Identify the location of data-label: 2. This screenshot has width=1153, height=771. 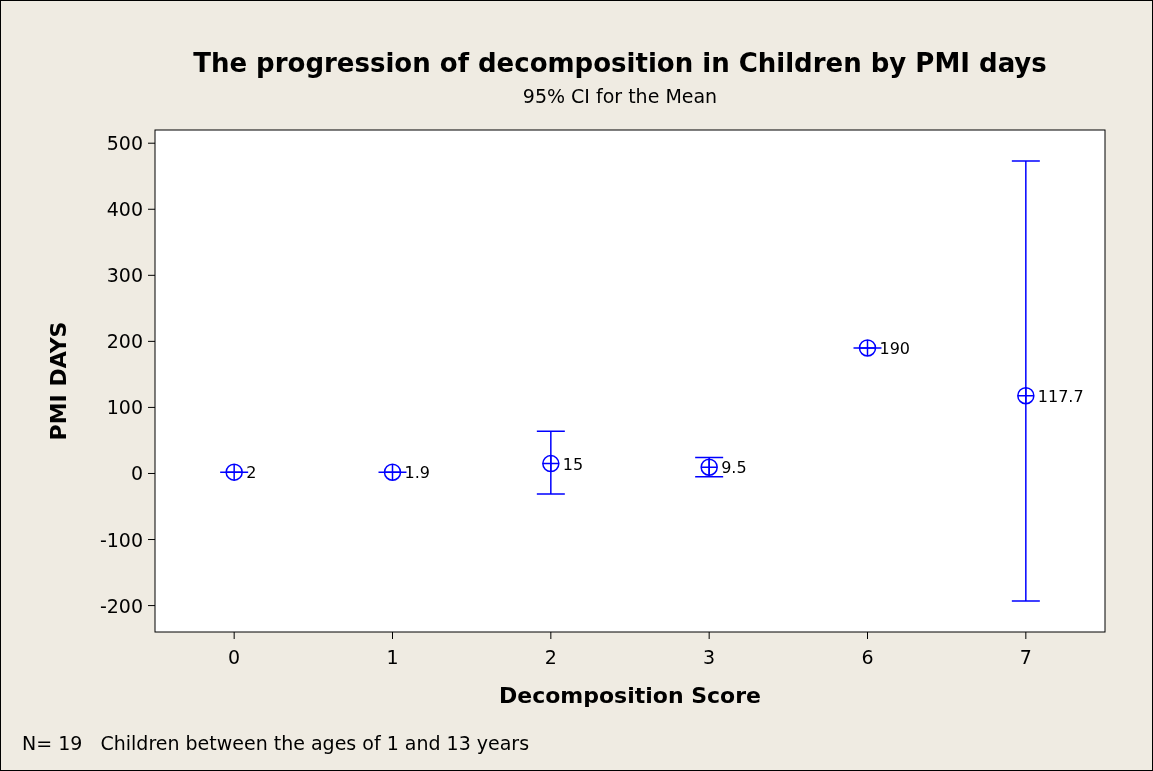
(251, 473).